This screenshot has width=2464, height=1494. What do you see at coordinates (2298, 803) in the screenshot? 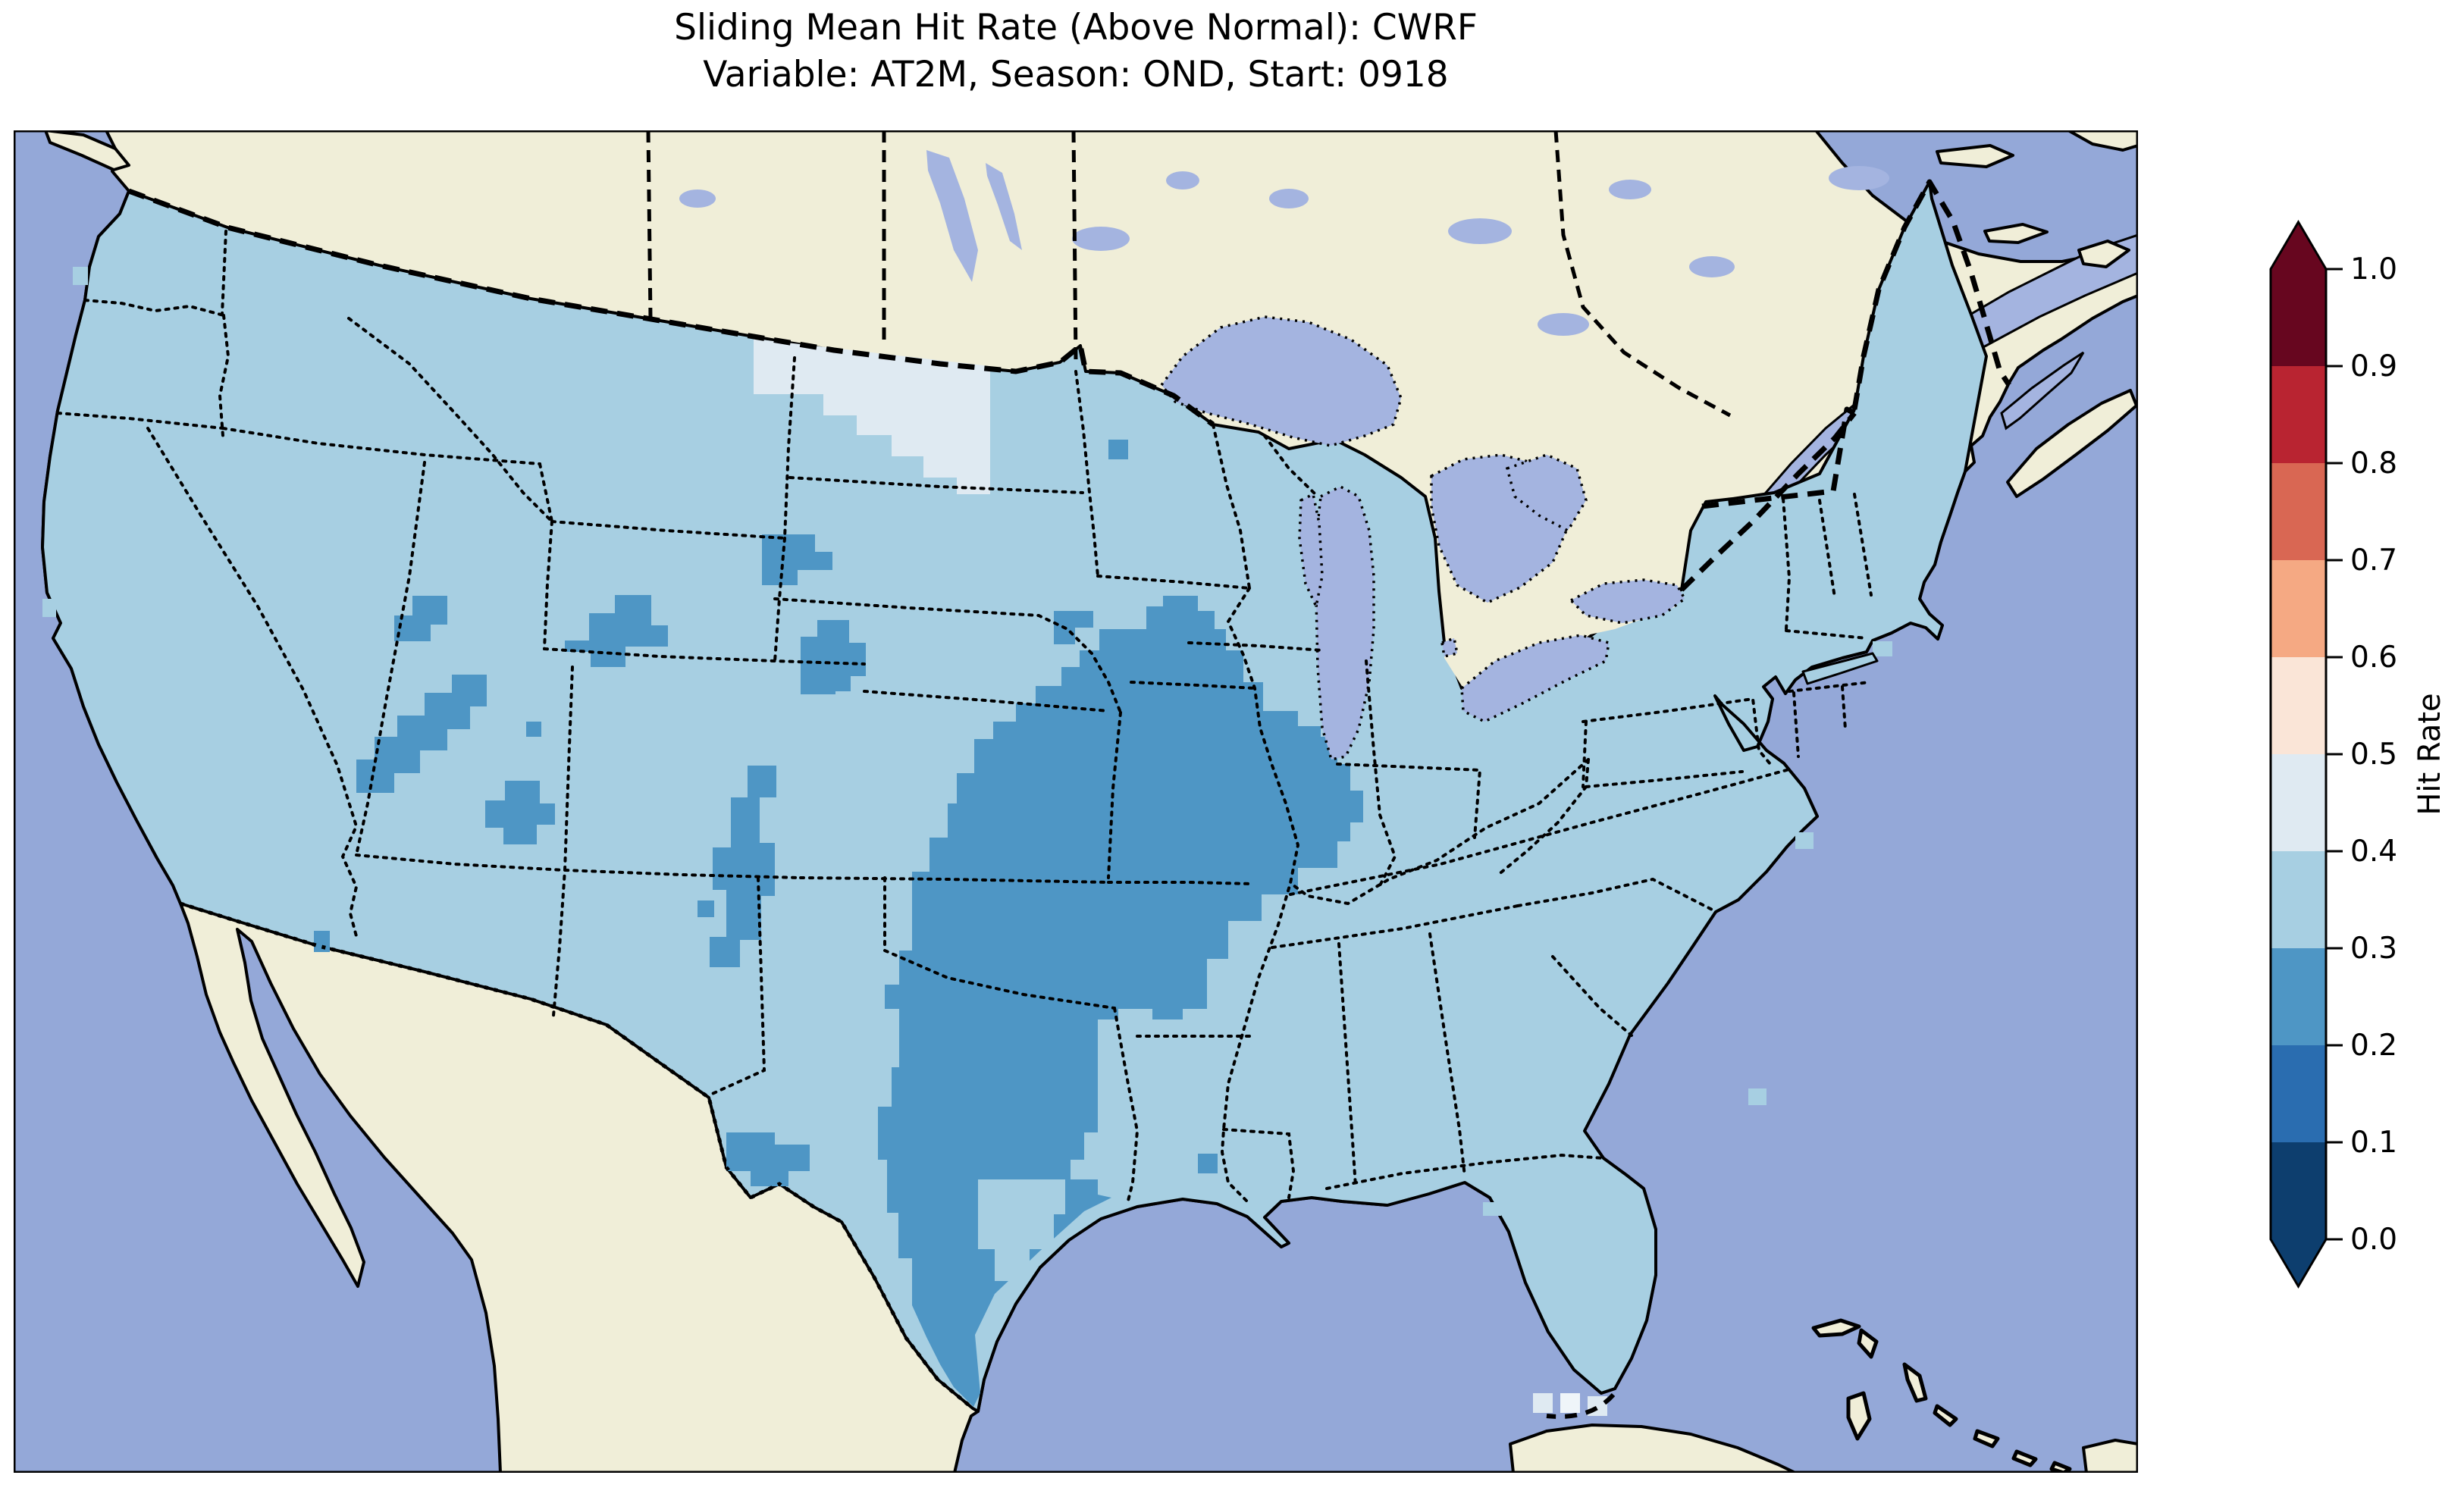
I see `colorbar-segment-0.4-0.5` at bounding box center [2298, 803].